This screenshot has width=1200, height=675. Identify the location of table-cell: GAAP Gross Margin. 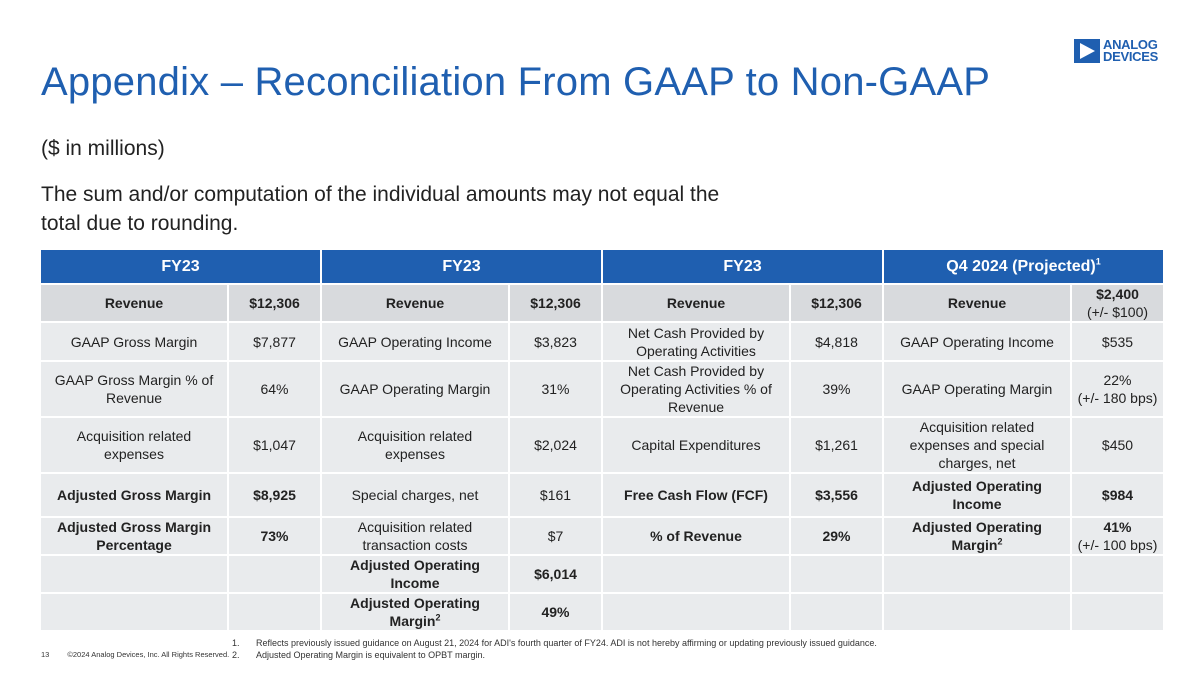
(134, 341).